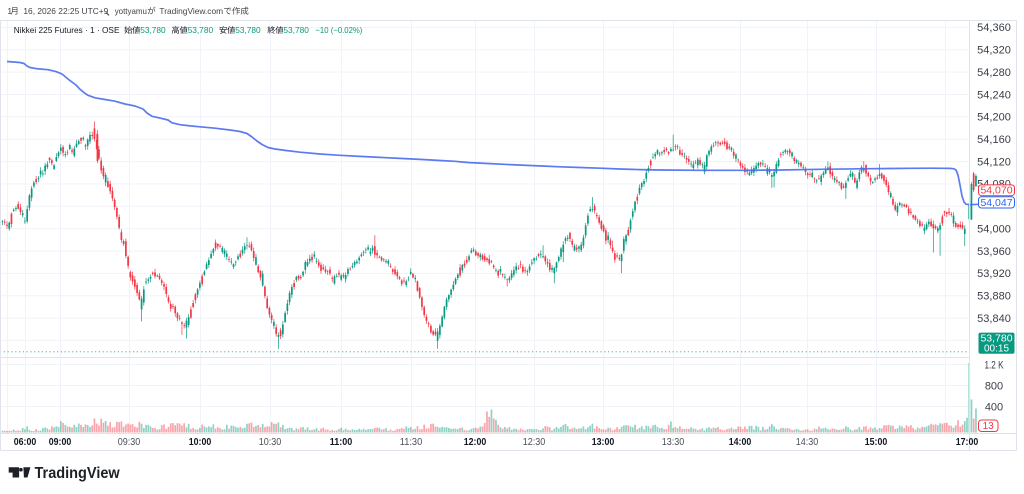 This screenshot has height=494, width=1024. I want to click on svg-text: 14:30, so click(807, 442).